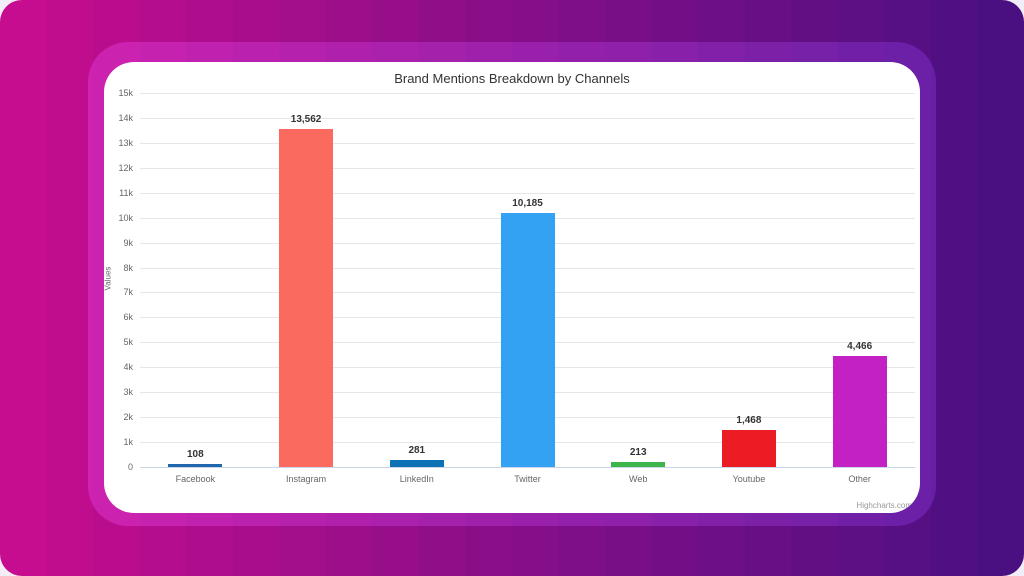  Describe the element at coordinates (416, 479) in the screenshot. I see `x-axis-label: LinkedIn` at that location.